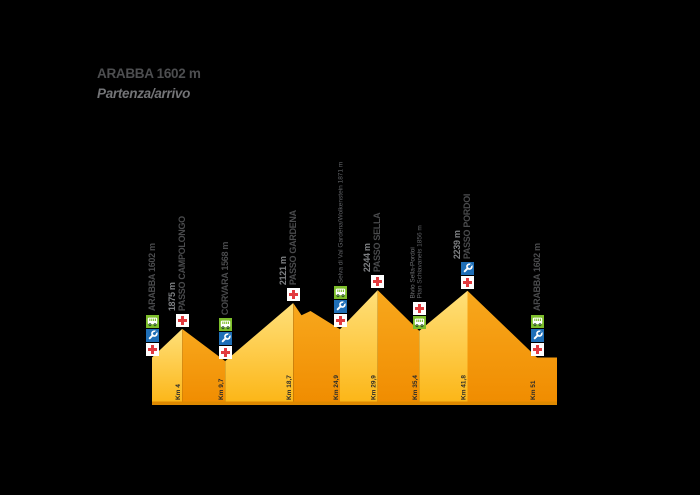 The image size is (700, 495). Describe the element at coordinates (341, 222) in the screenshot. I see `waypoint-label: Selva di Val Gardena/Wolkenstein 1871 m` at that location.